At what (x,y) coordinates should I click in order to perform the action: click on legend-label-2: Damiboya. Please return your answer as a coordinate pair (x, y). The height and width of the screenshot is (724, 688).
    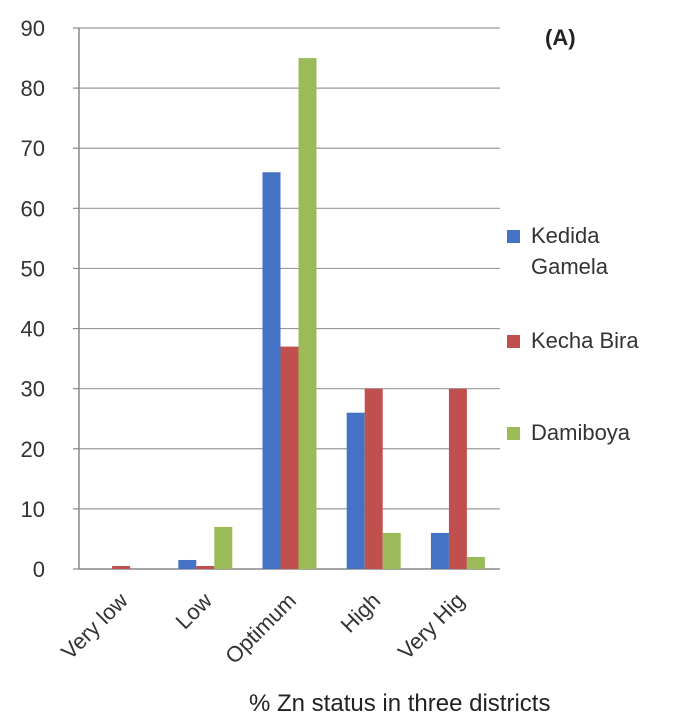
    Looking at the image, I should click on (581, 432).